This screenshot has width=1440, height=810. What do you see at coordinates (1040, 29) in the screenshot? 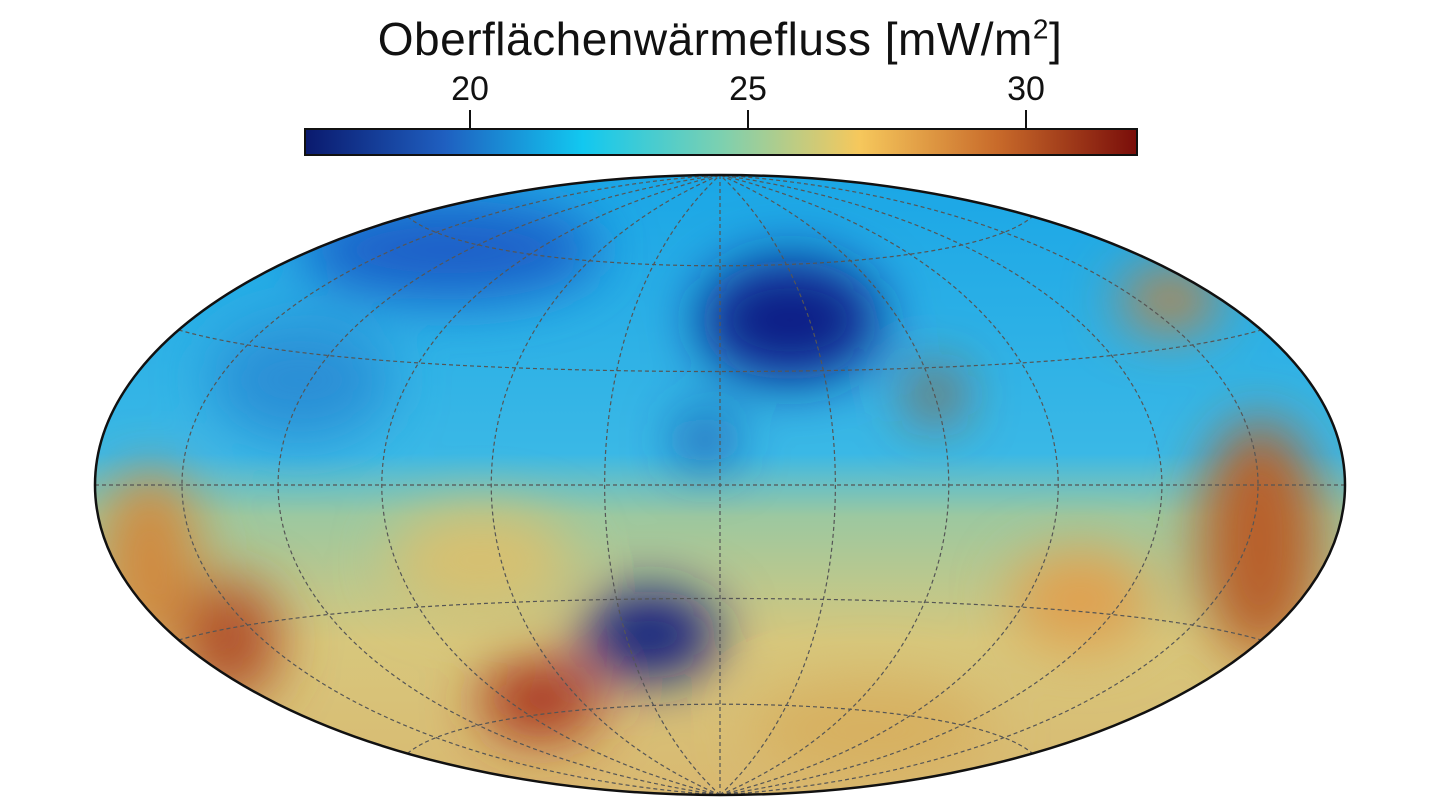
I see `colorbar-title-superscript: 2` at bounding box center [1040, 29].